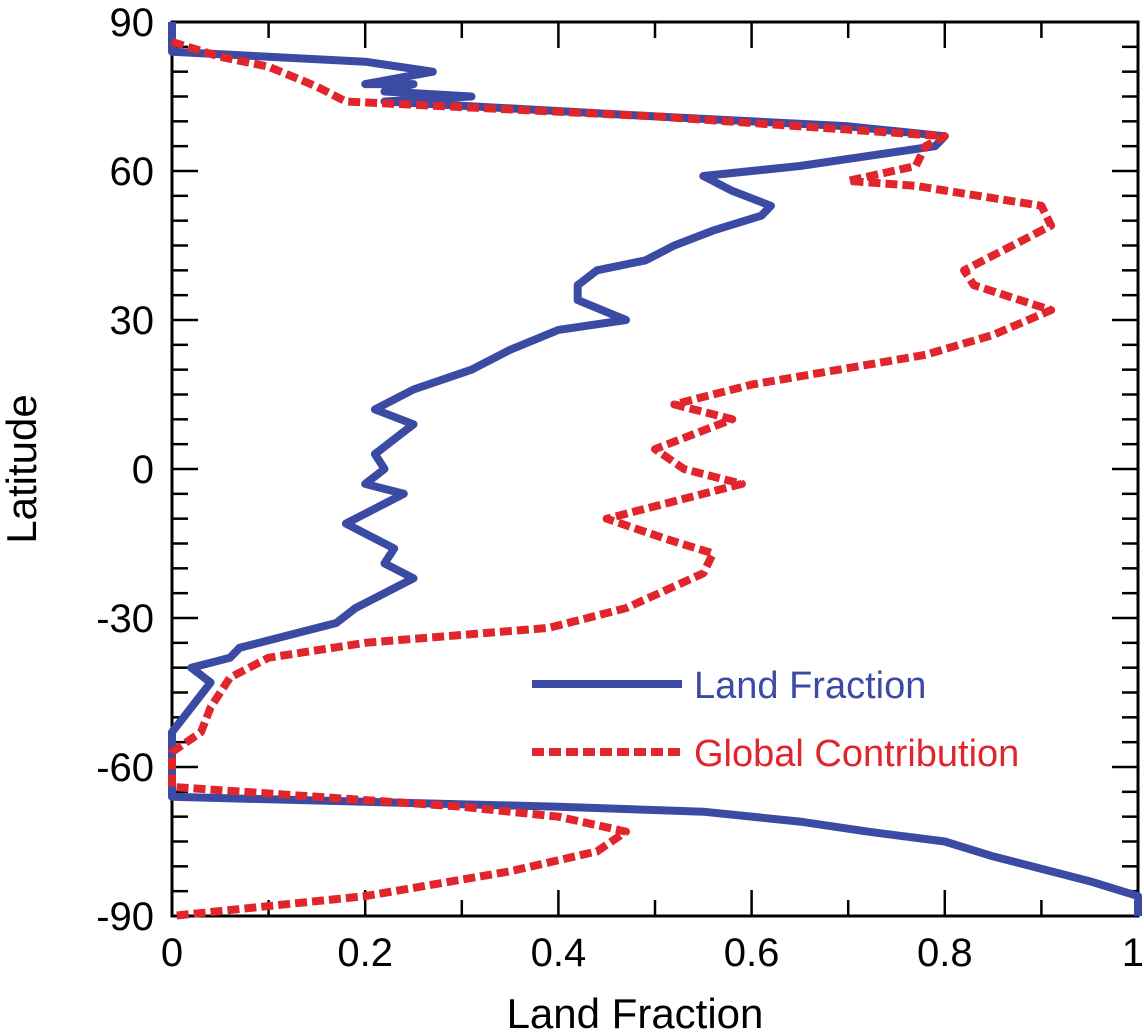  What do you see at coordinates (22, 468) in the screenshot?
I see `y-axis-title: Latitude` at bounding box center [22, 468].